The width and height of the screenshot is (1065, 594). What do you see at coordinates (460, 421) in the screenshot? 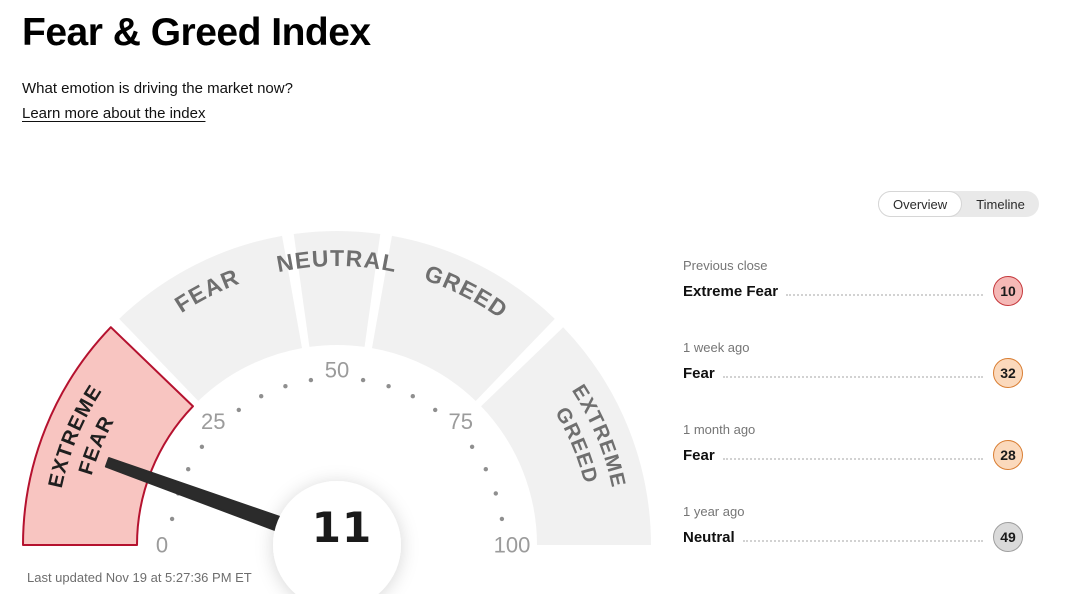
I see `svg-text: 75` at bounding box center [460, 421].